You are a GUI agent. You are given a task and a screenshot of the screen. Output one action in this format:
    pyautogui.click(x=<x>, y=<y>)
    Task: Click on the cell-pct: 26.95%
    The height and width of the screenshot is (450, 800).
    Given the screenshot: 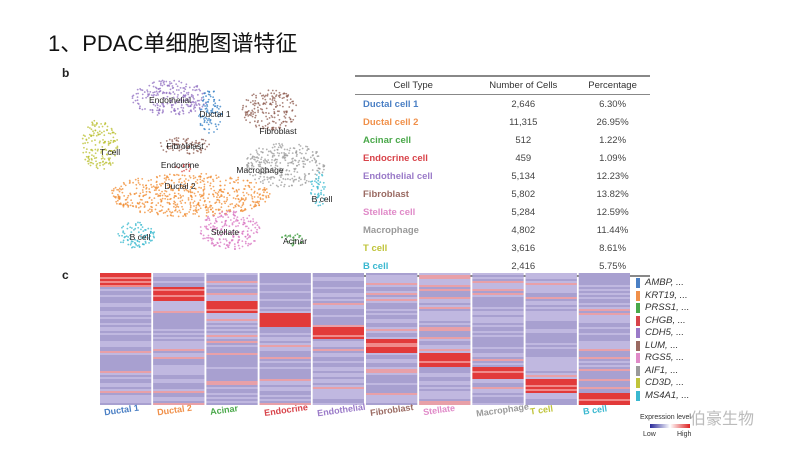 What is the action you would take?
    pyautogui.click(x=612, y=122)
    